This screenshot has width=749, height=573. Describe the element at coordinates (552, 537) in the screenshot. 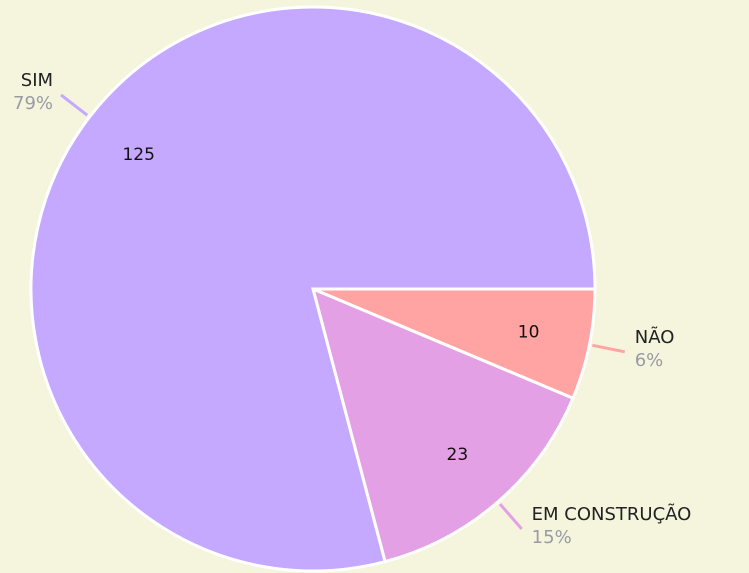

I see `percent-label: 15%` at that location.